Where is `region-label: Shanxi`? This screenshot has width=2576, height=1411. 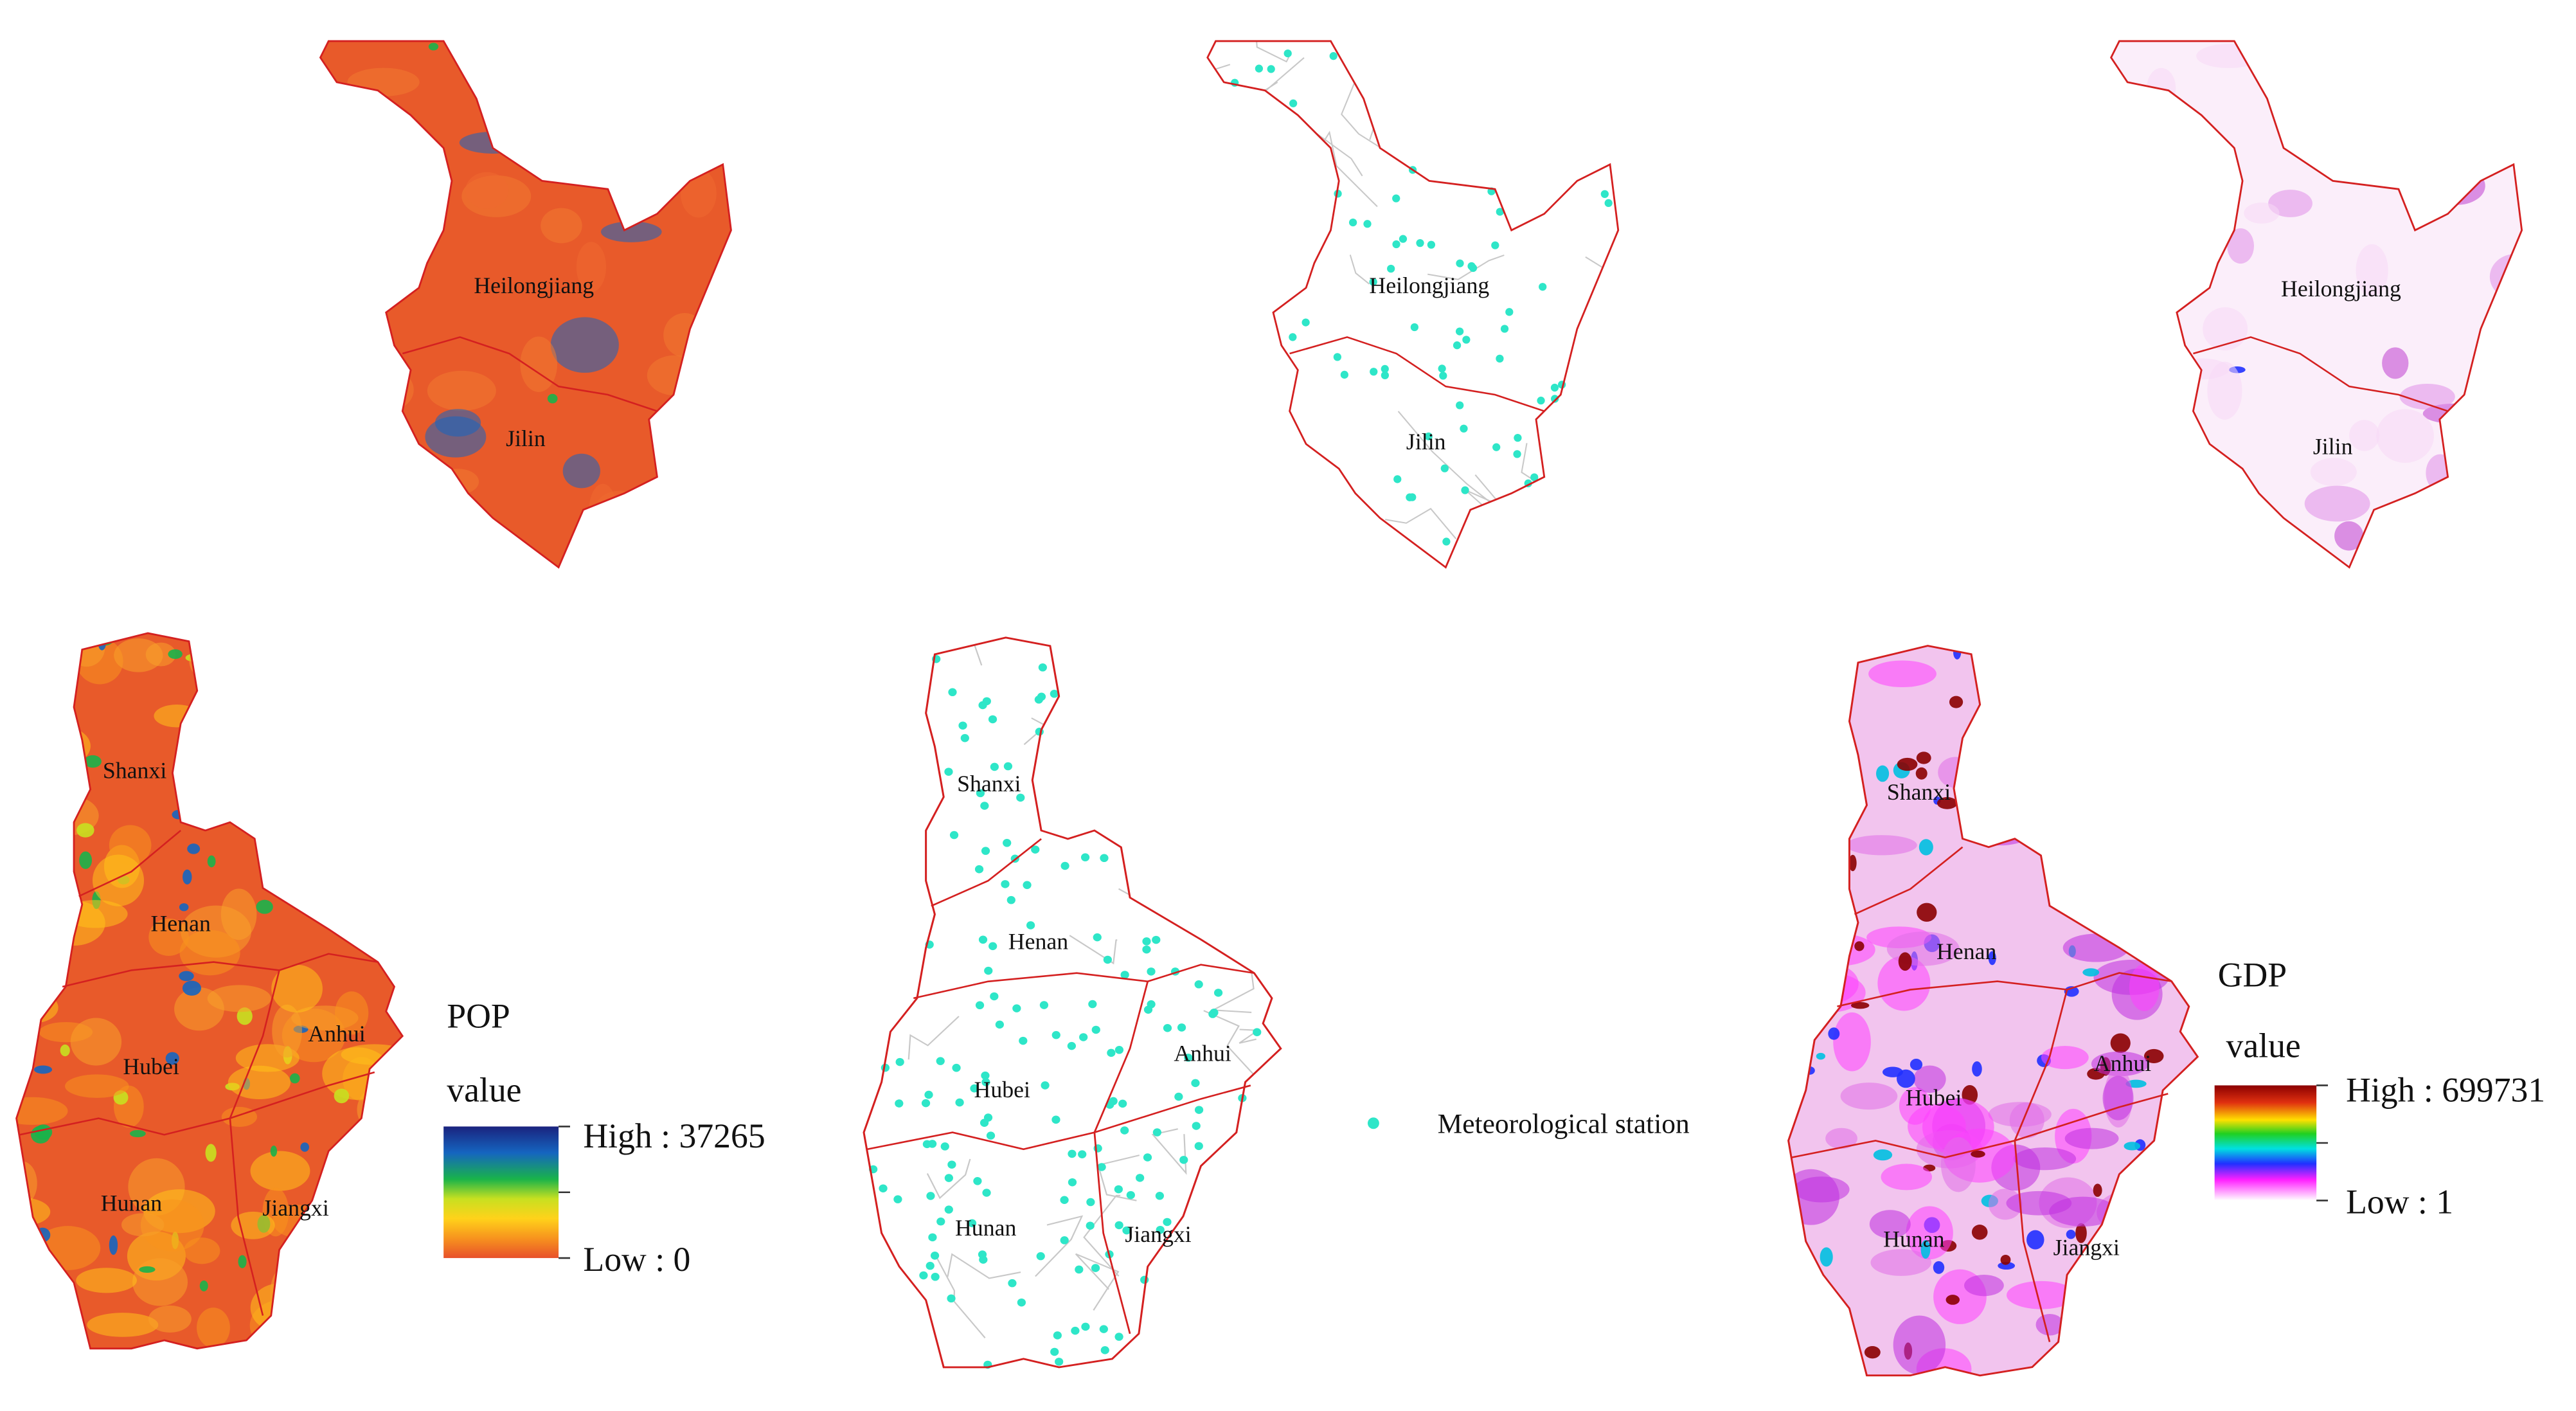
region-label: Shanxi is located at coordinates (1919, 792).